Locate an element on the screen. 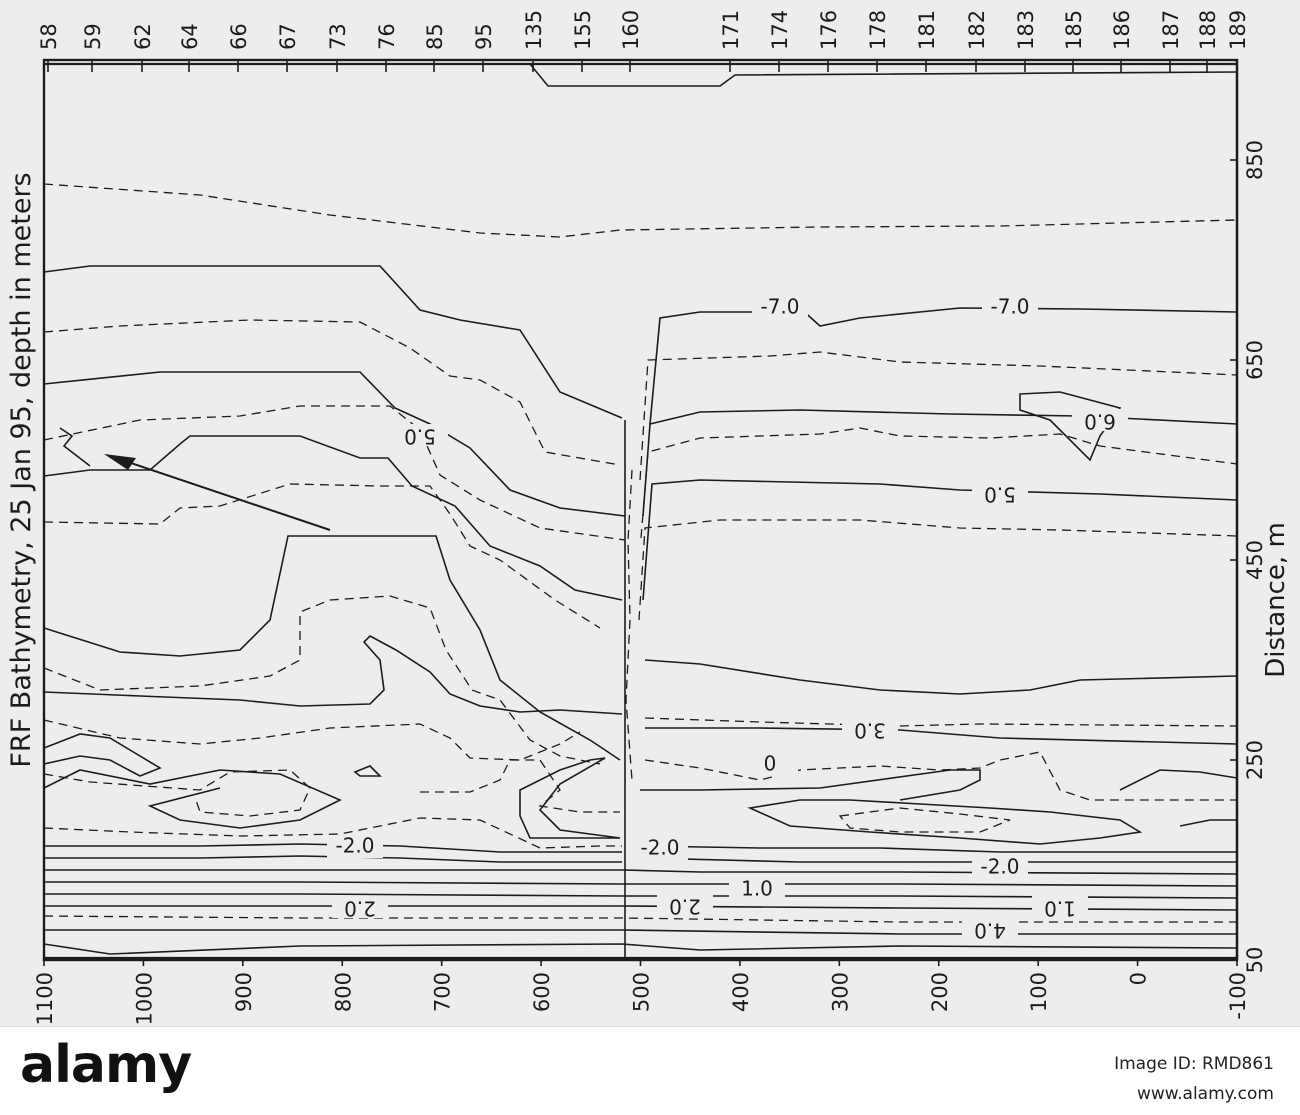  watermark-footer: alamy Image ID: RMD861 www.alamy.com is located at coordinates (650, 1070).